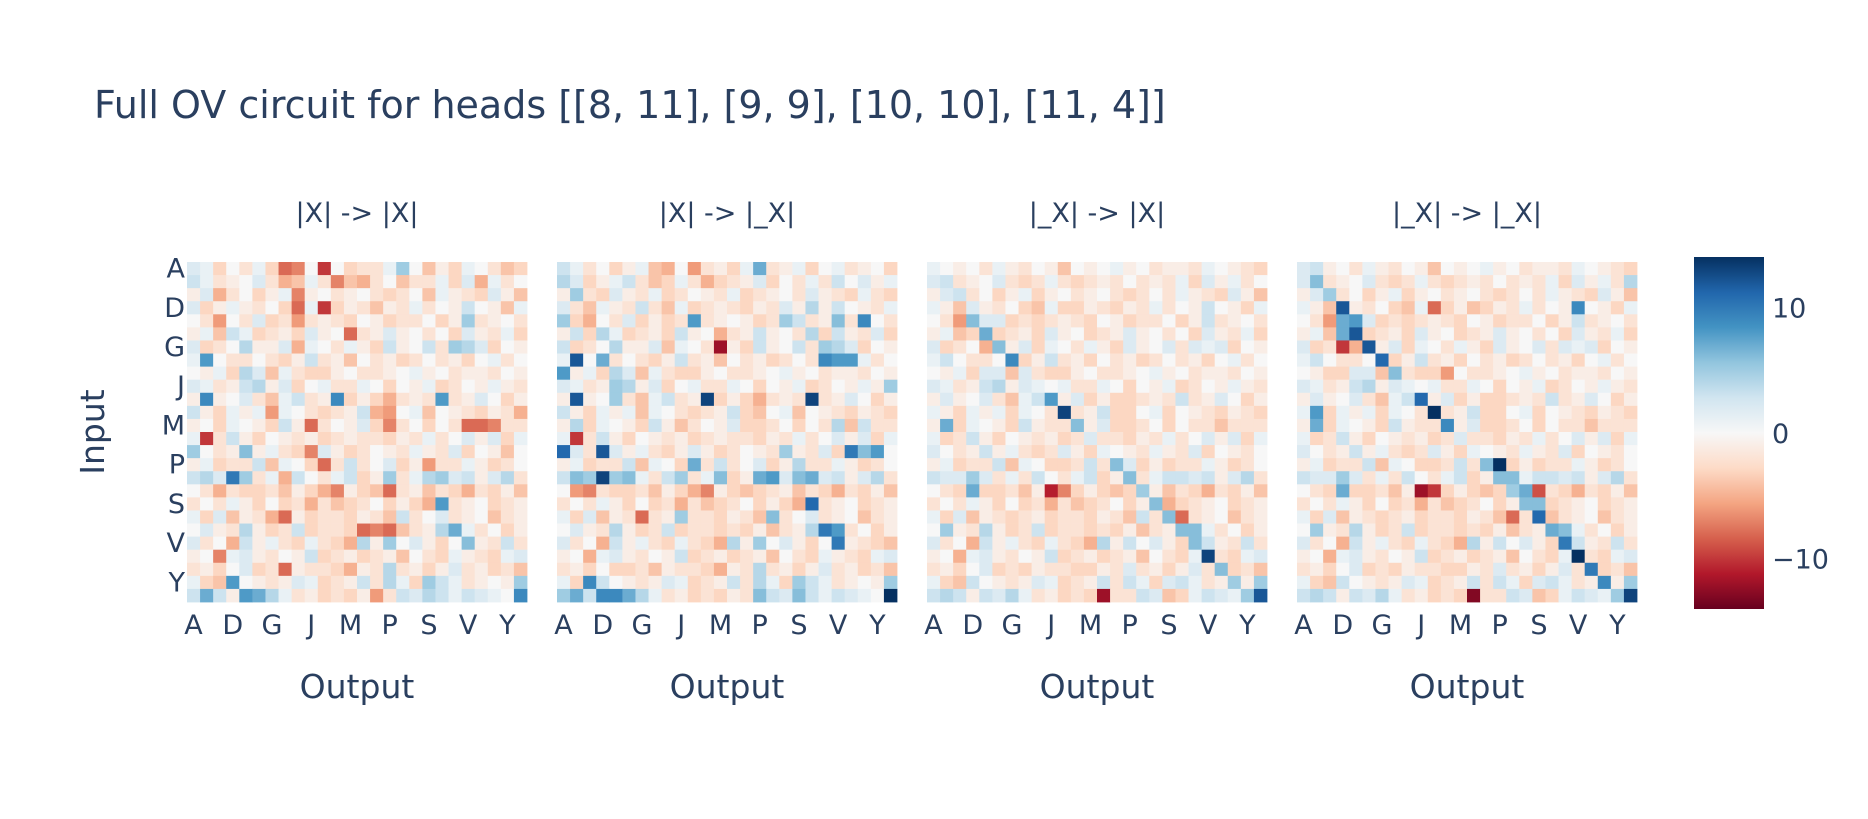 Image resolution: width=1868 pixels, height=819 pixels. What do you see at coordinates (1617, 625) in the screenshot?
I see `x-tick-label: Y` at bounding box center [1617, 625].